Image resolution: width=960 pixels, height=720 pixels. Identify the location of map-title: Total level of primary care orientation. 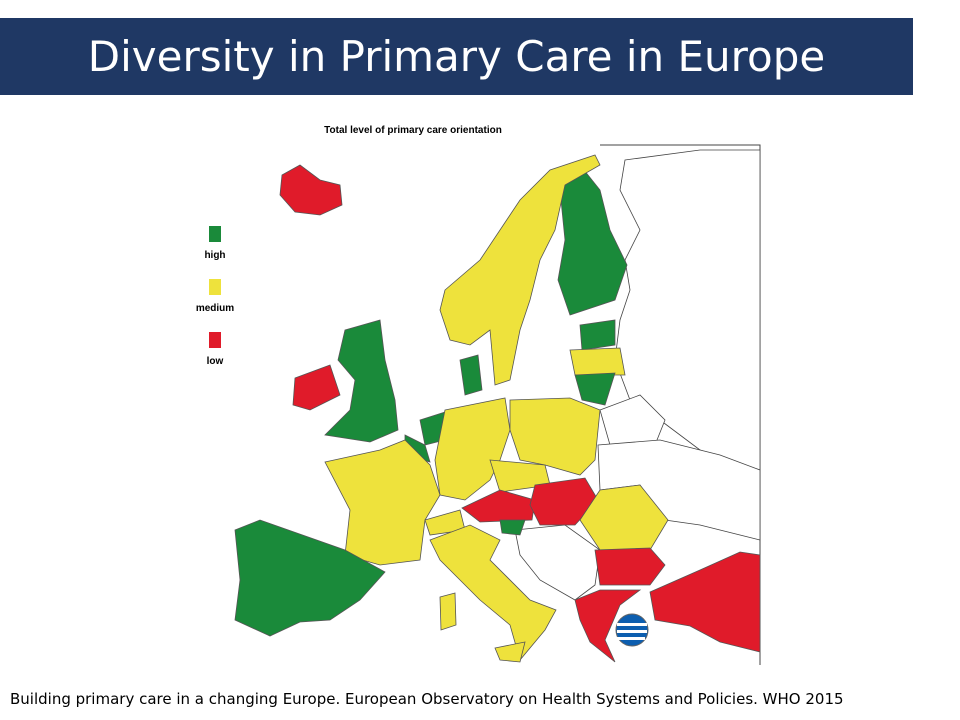
(413, 130).